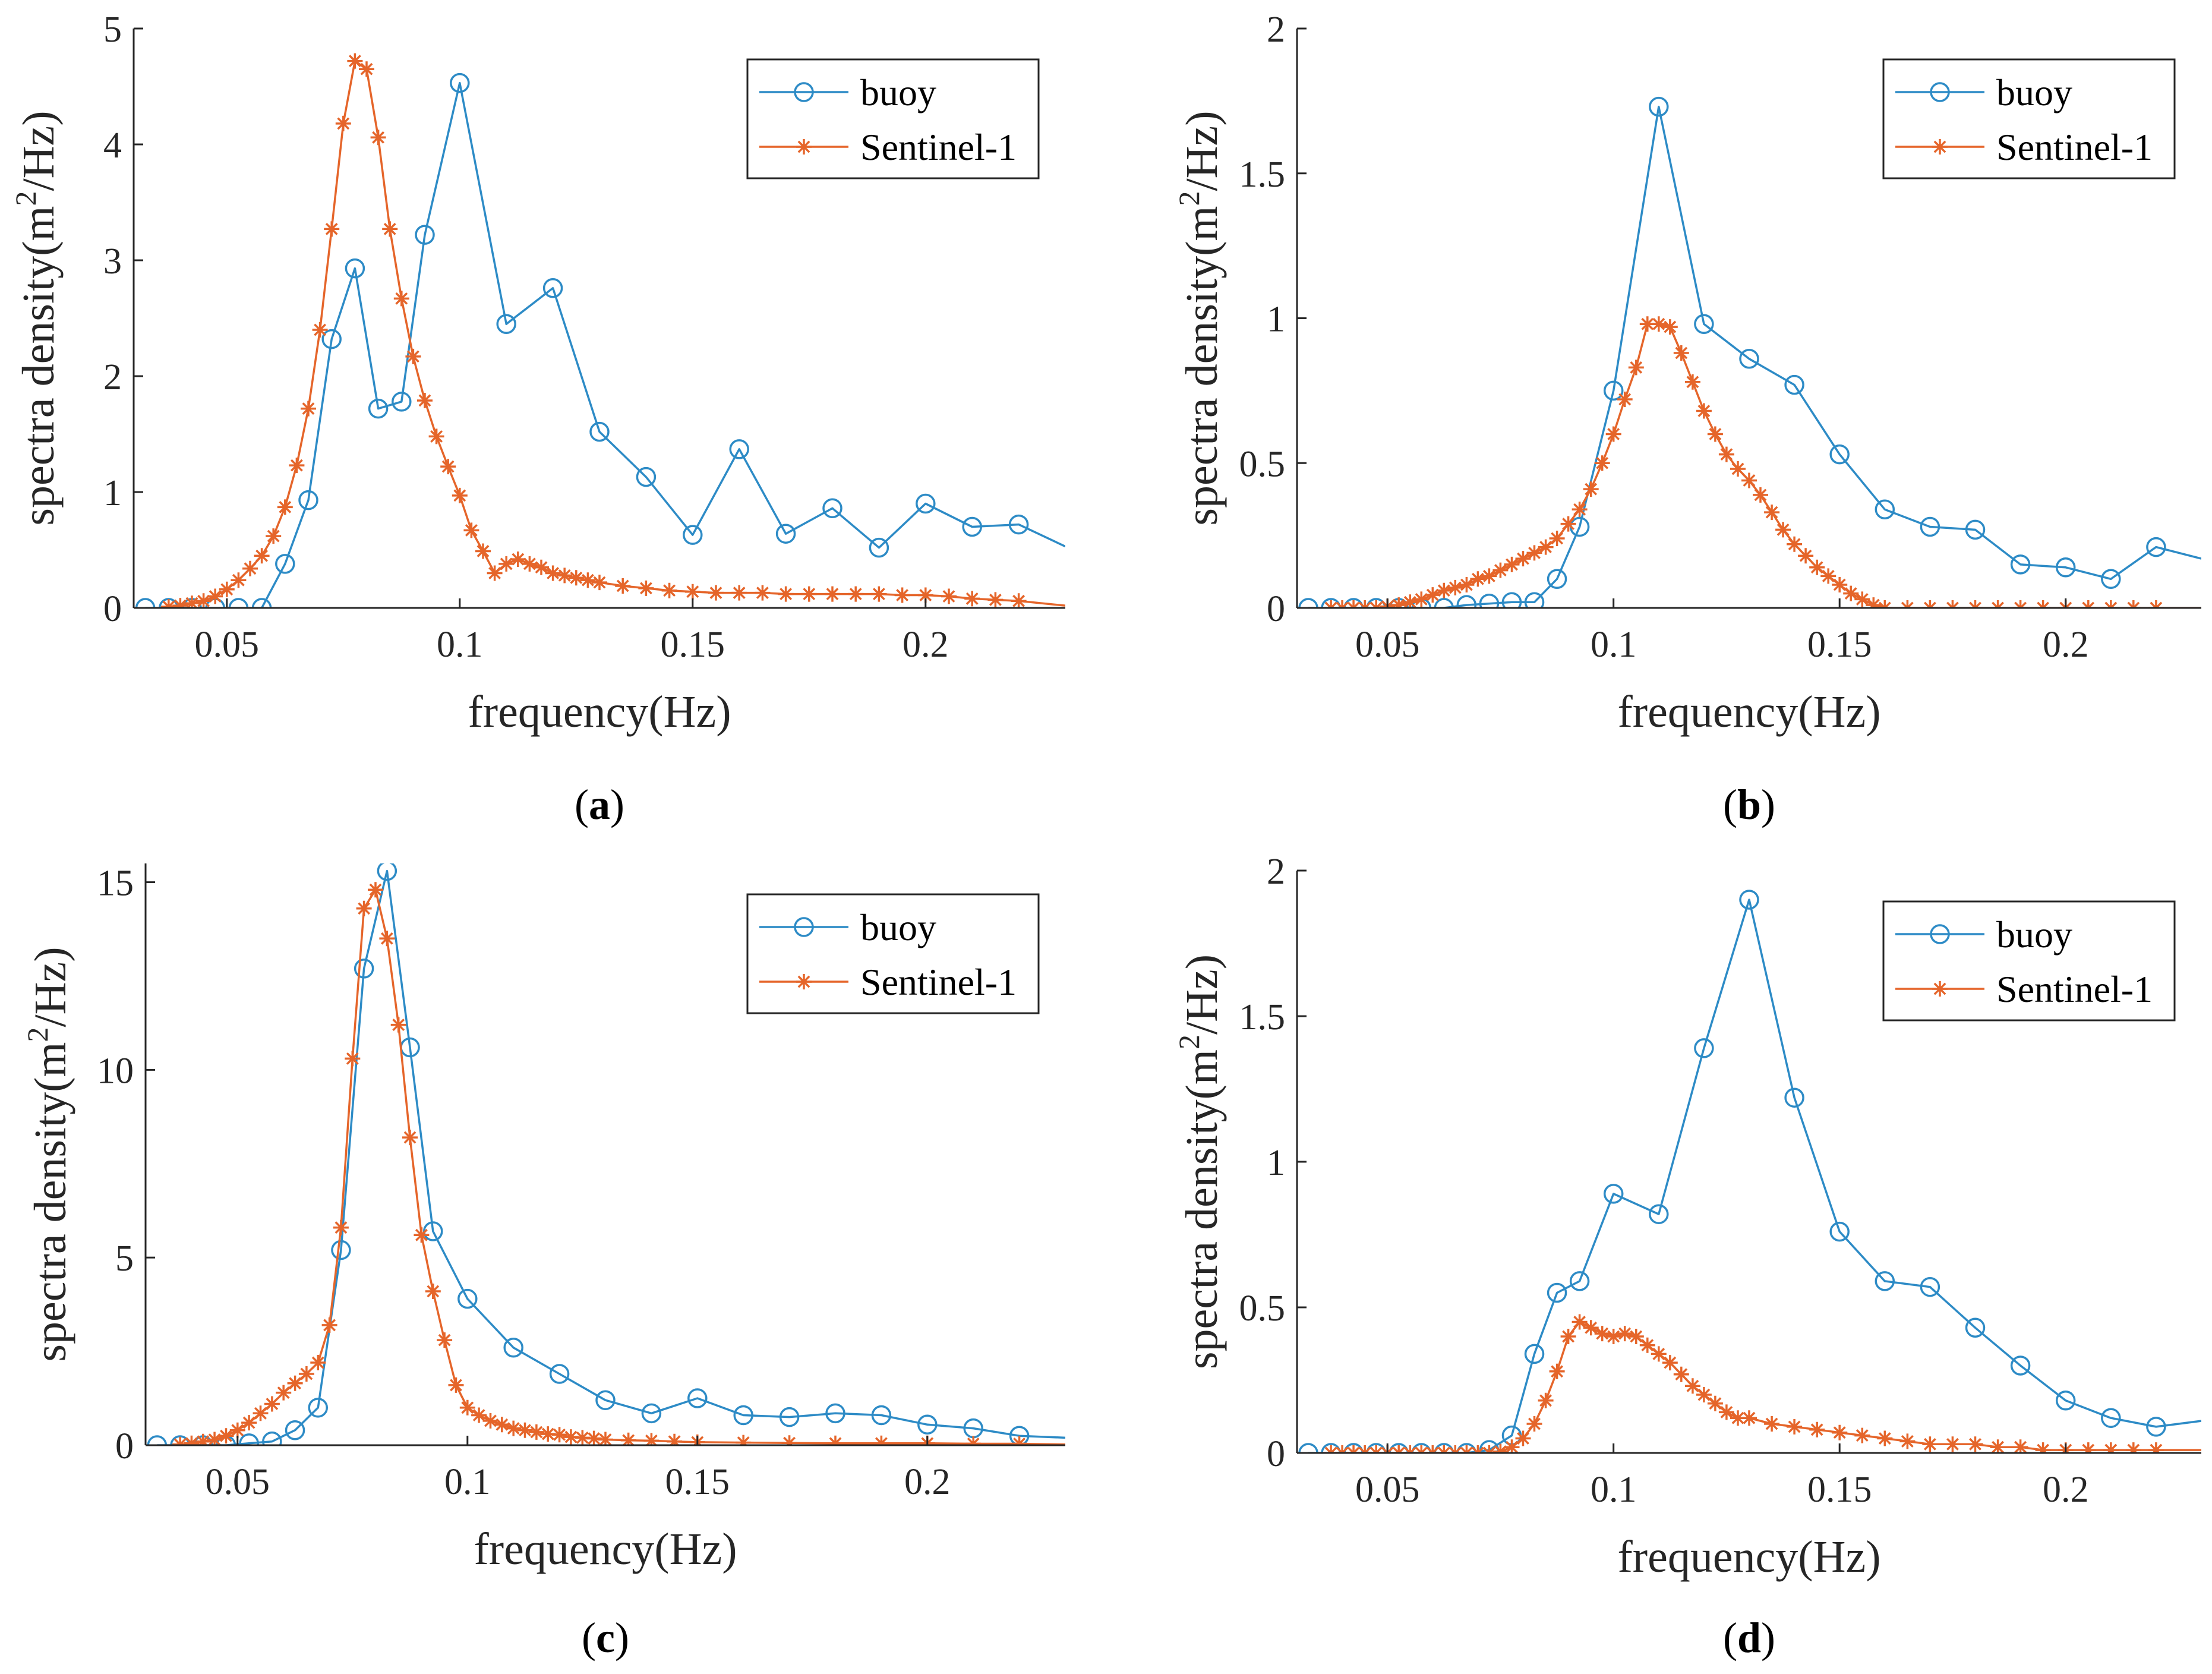 This screenshot has width=2212, height=1674. I want to click on legend: buoy Sentinel-1, so click(2029, 118).